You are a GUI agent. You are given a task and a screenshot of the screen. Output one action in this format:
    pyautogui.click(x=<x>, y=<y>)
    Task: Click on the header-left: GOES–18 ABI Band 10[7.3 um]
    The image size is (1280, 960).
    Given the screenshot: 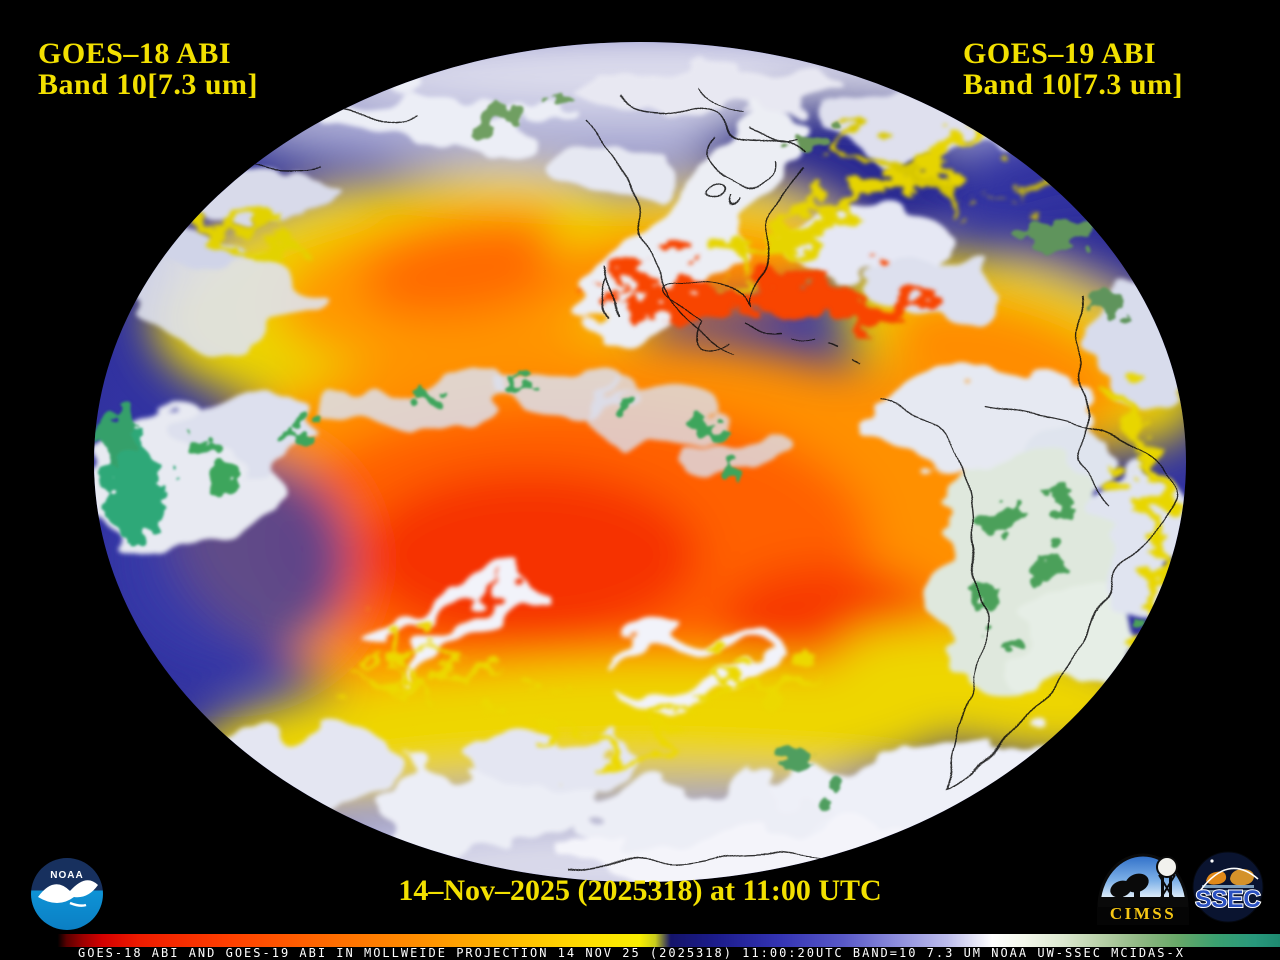 What is the action you would take?
    pyautogui.click(x=148, y=69)
    